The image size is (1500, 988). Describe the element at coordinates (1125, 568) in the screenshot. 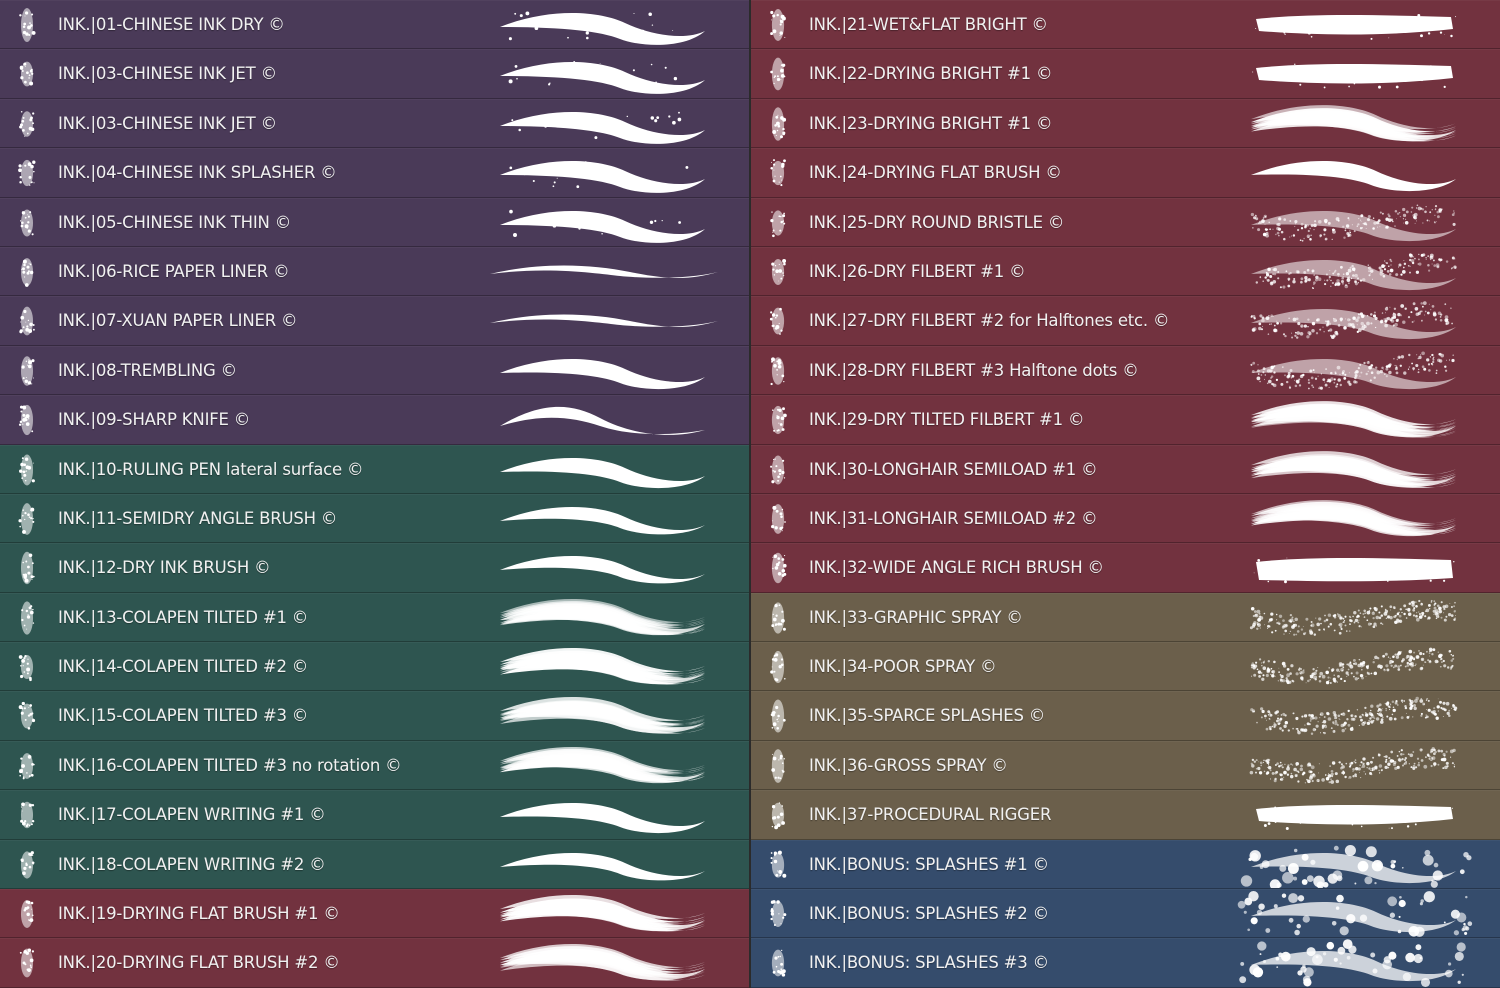

I see `brush-preset-row: INK.|32-WIDE ANGLE RICH BRUSH ©` at that location.